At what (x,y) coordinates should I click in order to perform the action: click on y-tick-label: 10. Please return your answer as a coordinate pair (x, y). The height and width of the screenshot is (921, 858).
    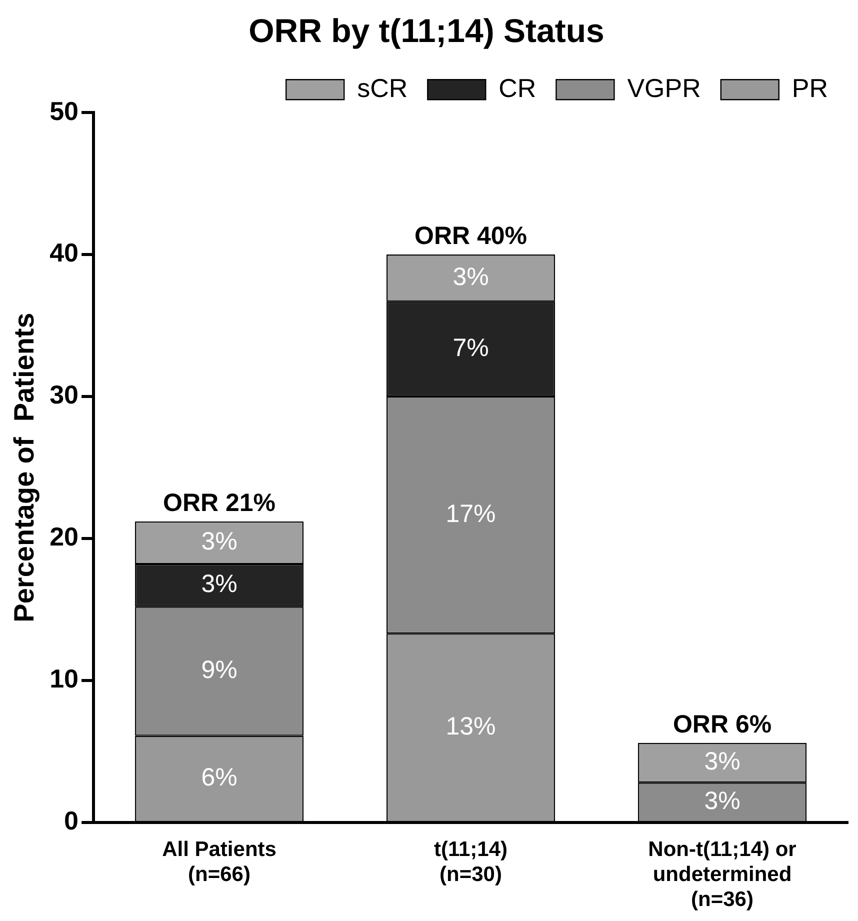
    Looking at the image, I should click on (64, 679).